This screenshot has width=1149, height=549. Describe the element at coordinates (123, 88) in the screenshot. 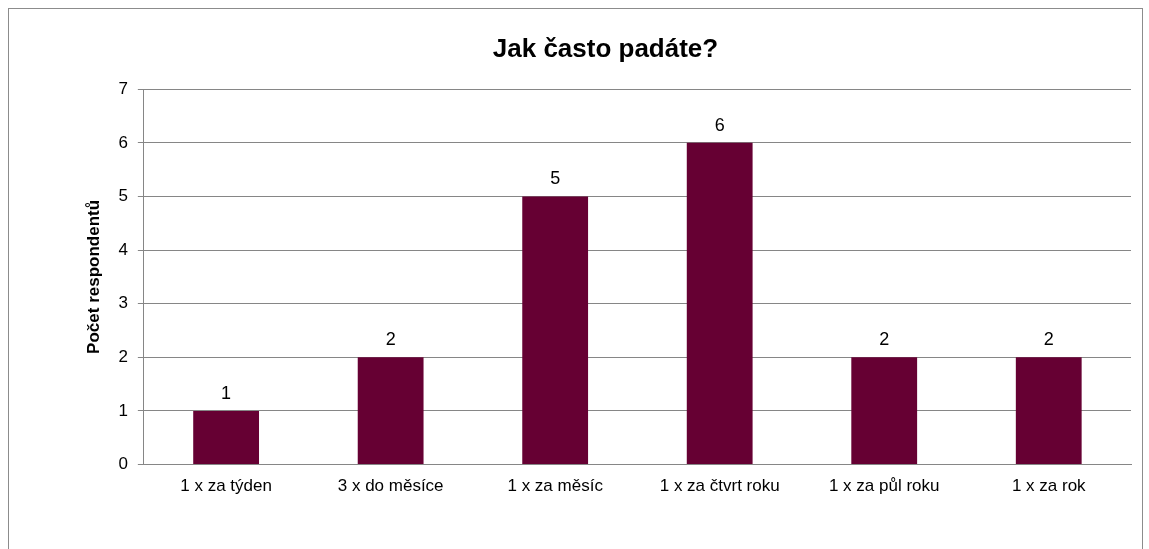

I see `y-tick-label: 7` at that location.